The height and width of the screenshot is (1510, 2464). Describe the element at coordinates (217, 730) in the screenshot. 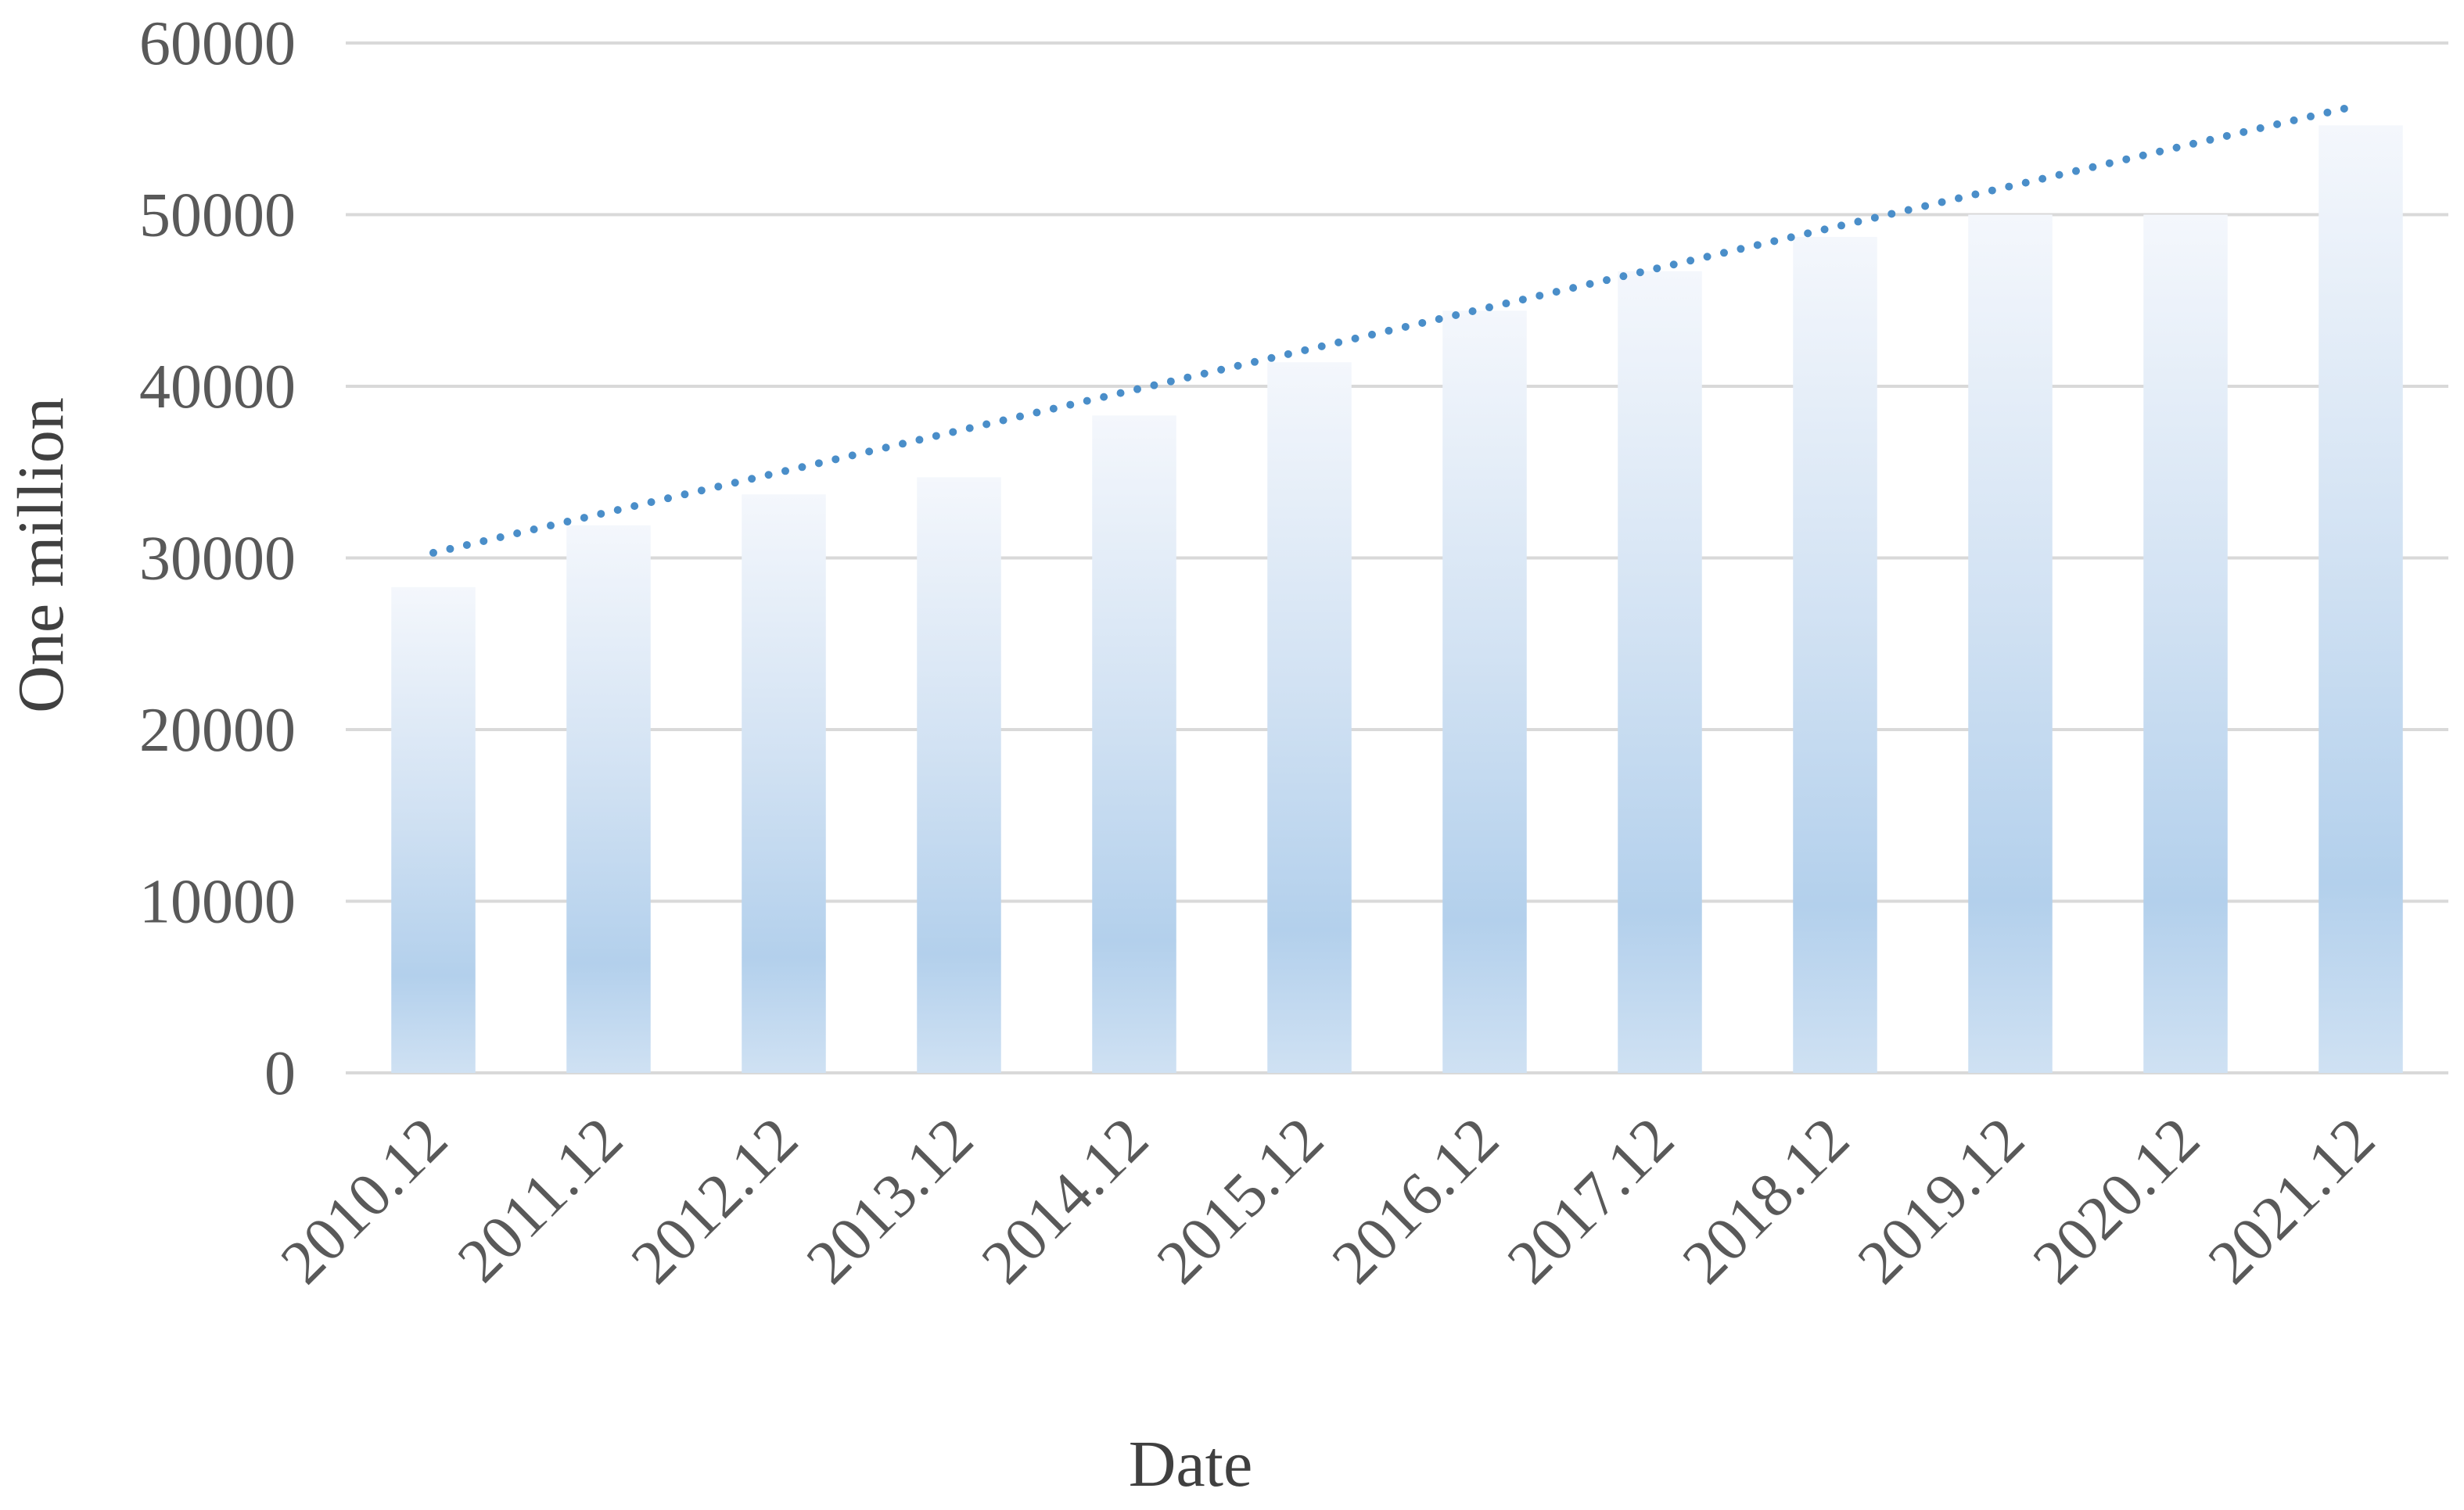

I see `y-tick-label: 20000` at that location.